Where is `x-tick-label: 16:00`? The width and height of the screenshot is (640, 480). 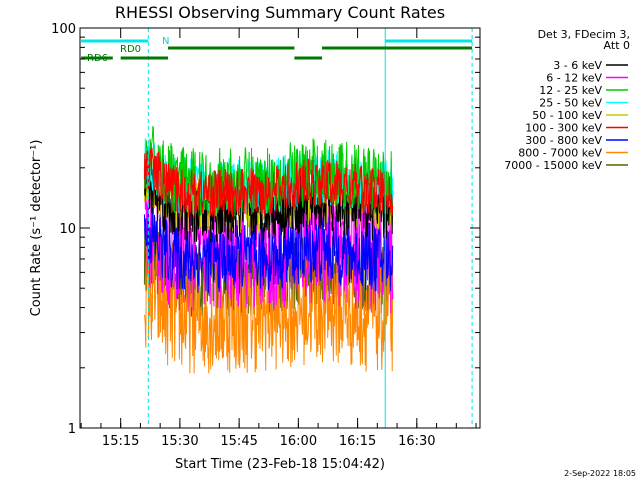
x-tick-label: 16:00 is located at coordinates (298, 441).